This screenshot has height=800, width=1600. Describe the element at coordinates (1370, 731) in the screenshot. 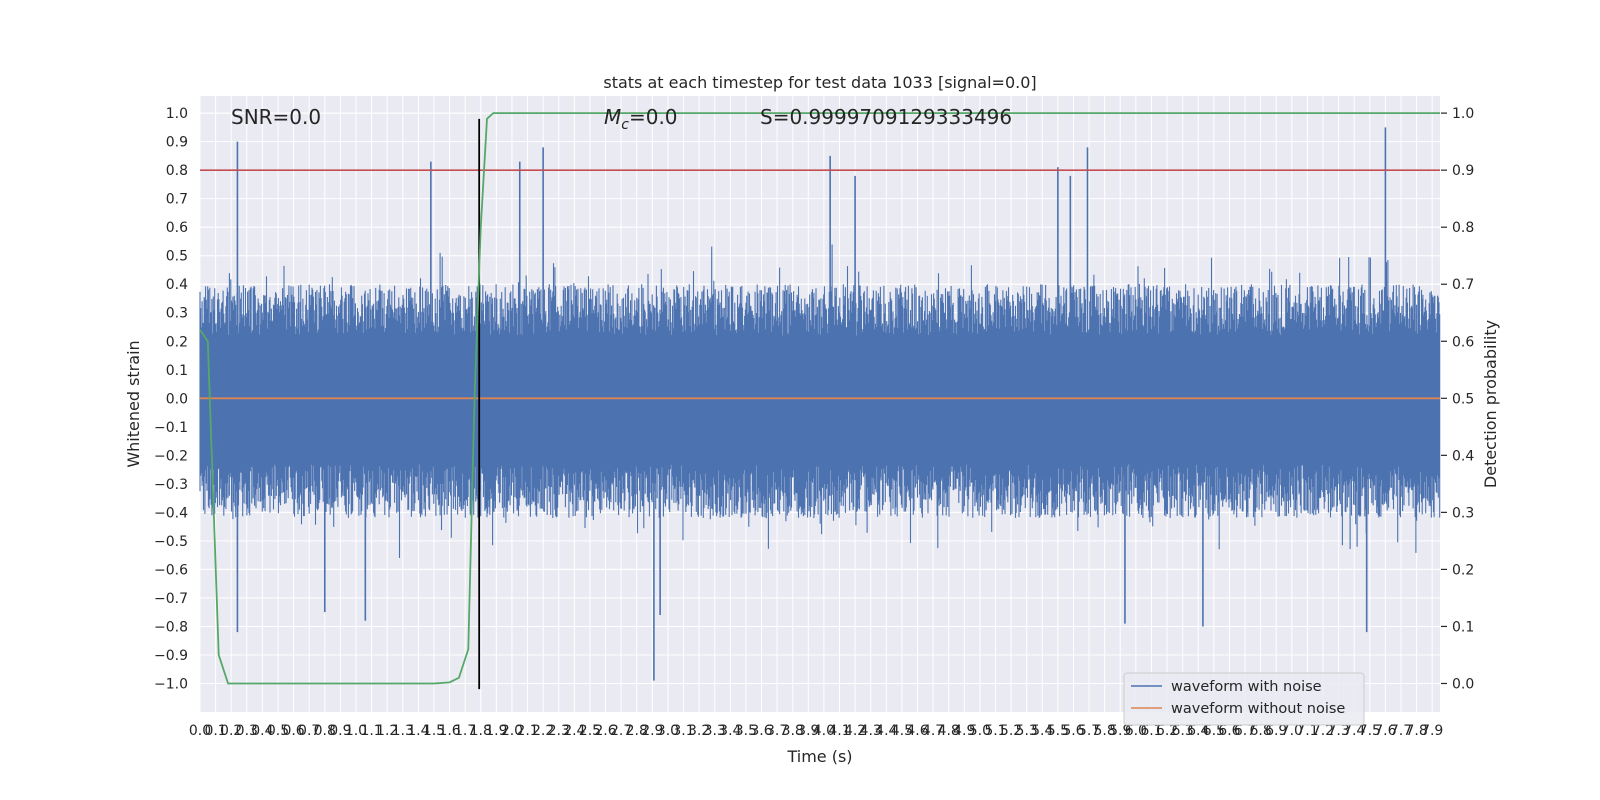

I see `x-tick-label: 7.5` at that location.